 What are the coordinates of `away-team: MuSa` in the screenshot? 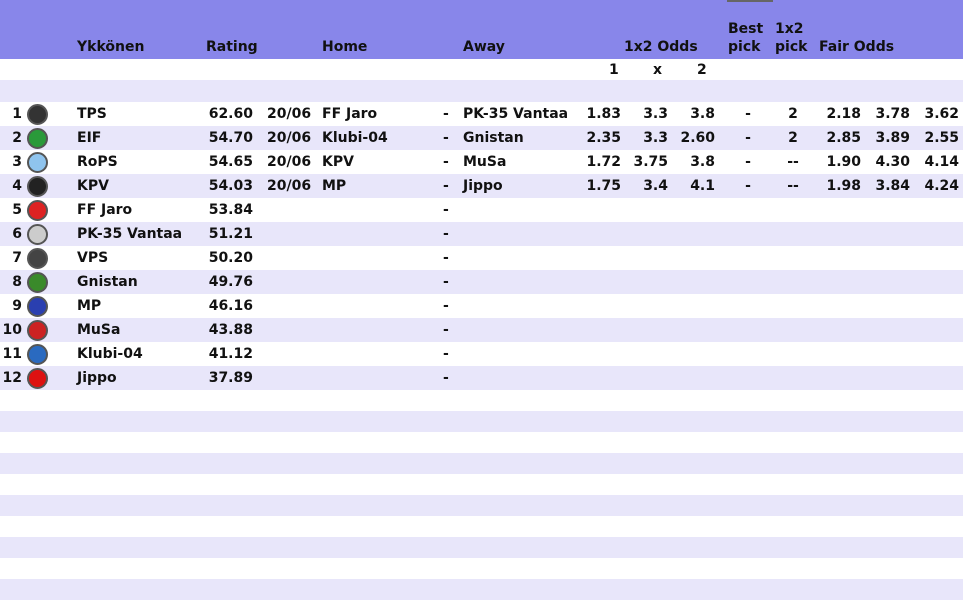 It's located at (485, 162).